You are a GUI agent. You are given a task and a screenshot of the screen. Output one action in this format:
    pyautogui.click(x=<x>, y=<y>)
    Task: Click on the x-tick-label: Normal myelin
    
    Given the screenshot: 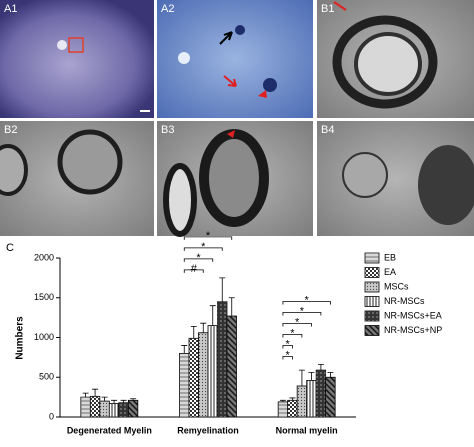 What is the action you would take?
    pyautogui.click(x=307, y=430)
    